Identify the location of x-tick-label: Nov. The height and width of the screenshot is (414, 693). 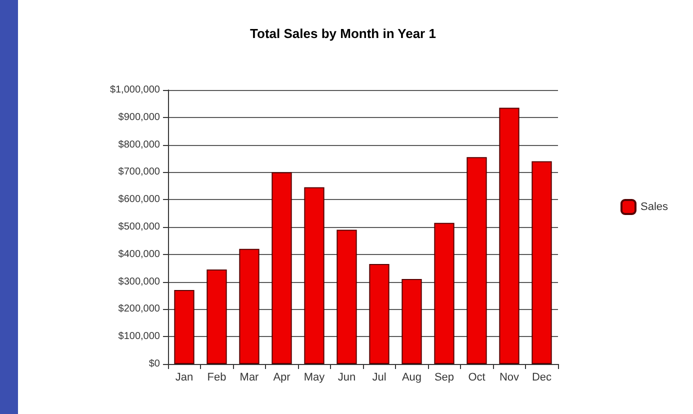
(509, 378).